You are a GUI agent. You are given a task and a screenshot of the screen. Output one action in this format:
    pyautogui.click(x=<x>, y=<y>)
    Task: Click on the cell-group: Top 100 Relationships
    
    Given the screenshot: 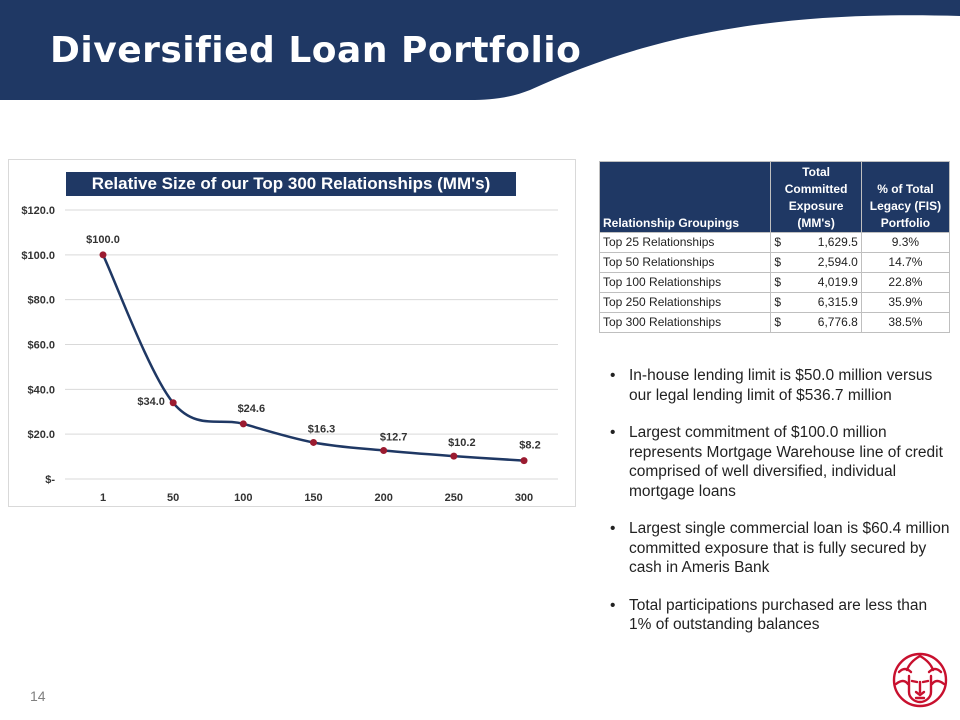 What is the action you would take?
    pyautogui.click(x=685, y=282)
    